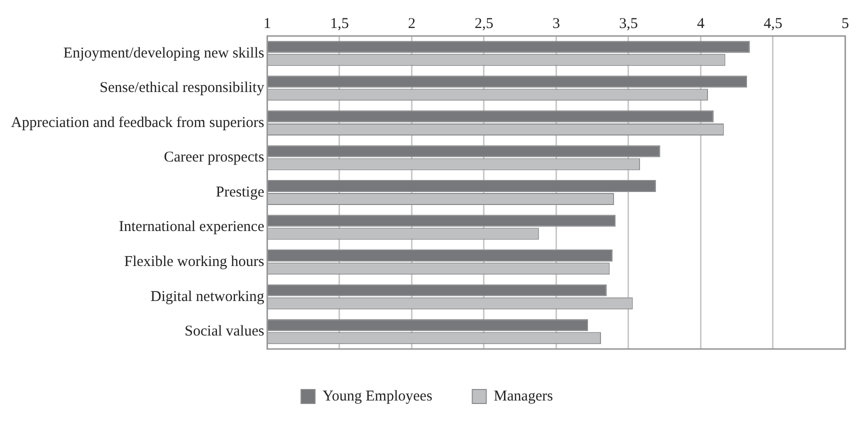 This screenshot has width=860, height=422. I want to click on y-tick-label: Digital networking, so click(207, 296).